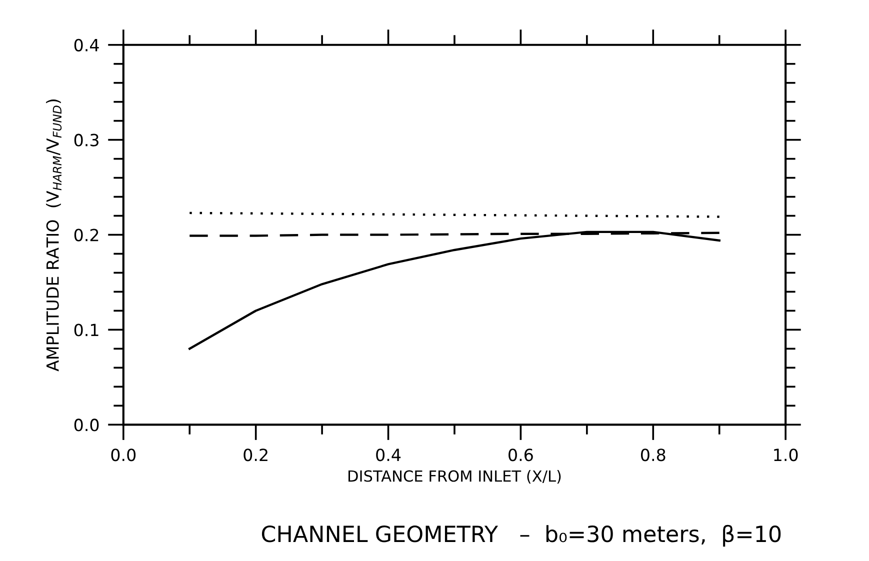 Image resolution: width=869 pixels, height=561 pixels. Describe the element at coordinates (388, 455) in the screenshot. I see `x-tick-label: 0.4` at that location.